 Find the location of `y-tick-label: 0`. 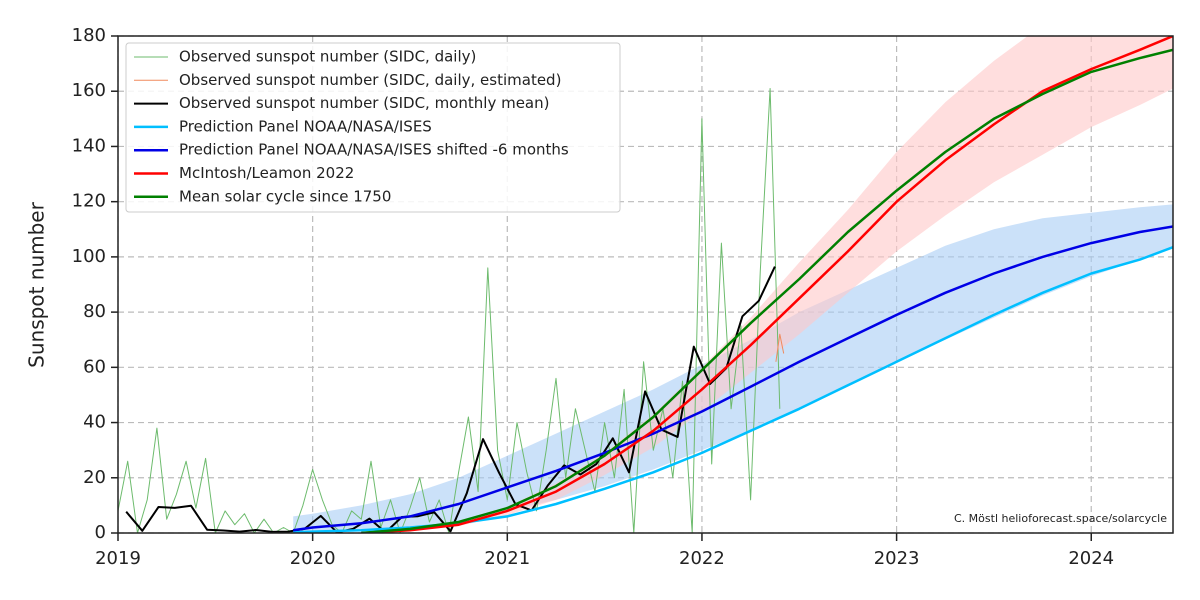

y-tick-label: 0 is located at coordinates (100, 532).